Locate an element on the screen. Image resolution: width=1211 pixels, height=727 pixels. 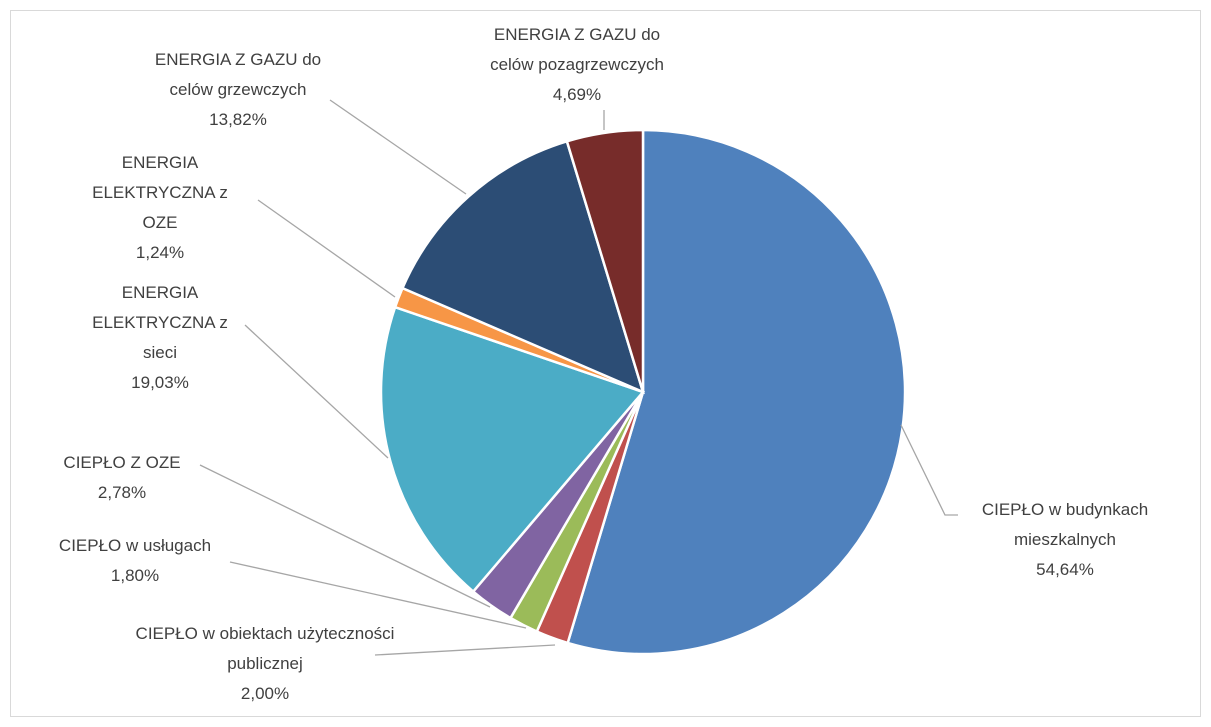
label-value: 54,64% is located at coordinates (1065, 569).